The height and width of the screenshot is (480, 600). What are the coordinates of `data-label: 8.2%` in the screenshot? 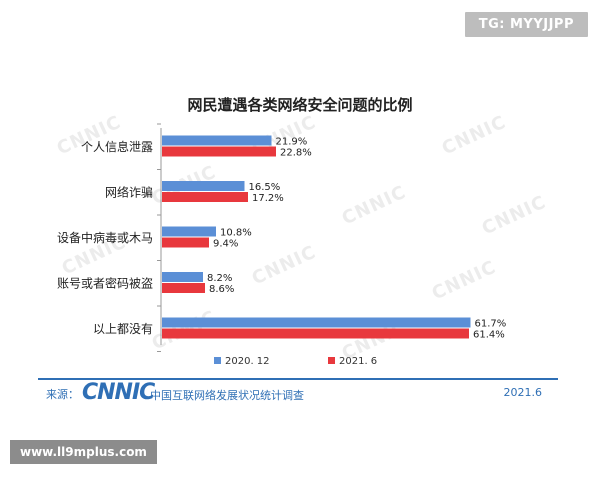 It's located at (219, 278).